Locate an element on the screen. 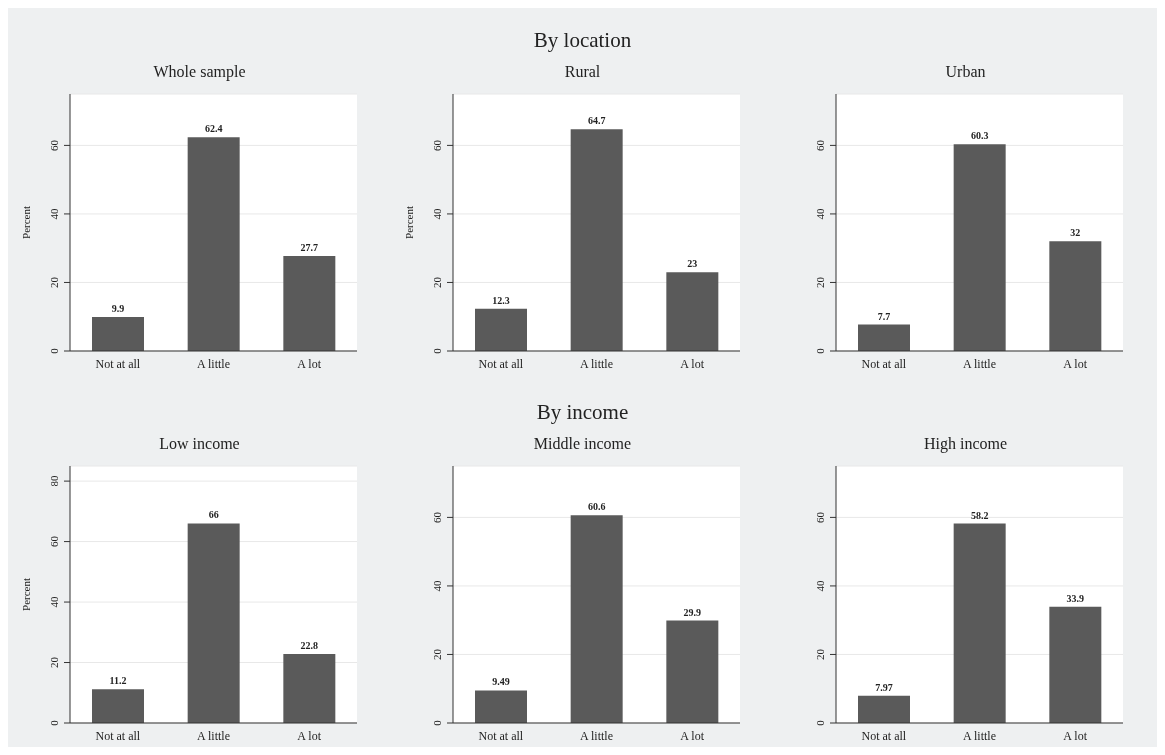  chart-title: High income is located at coordinates (965, 444).